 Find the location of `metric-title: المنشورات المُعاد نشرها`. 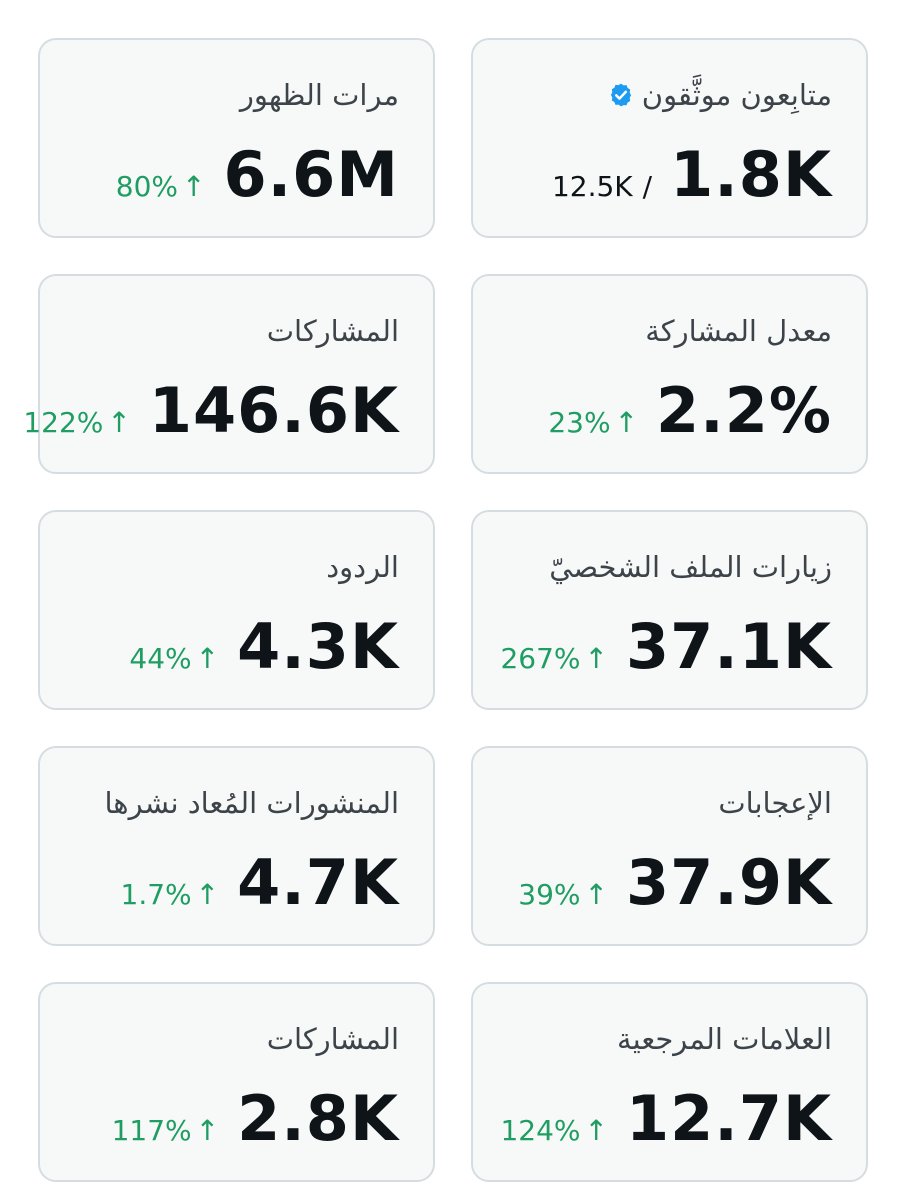

metric-title: المنشورات المُعاد نشرها is located at coordinates (251, 803).